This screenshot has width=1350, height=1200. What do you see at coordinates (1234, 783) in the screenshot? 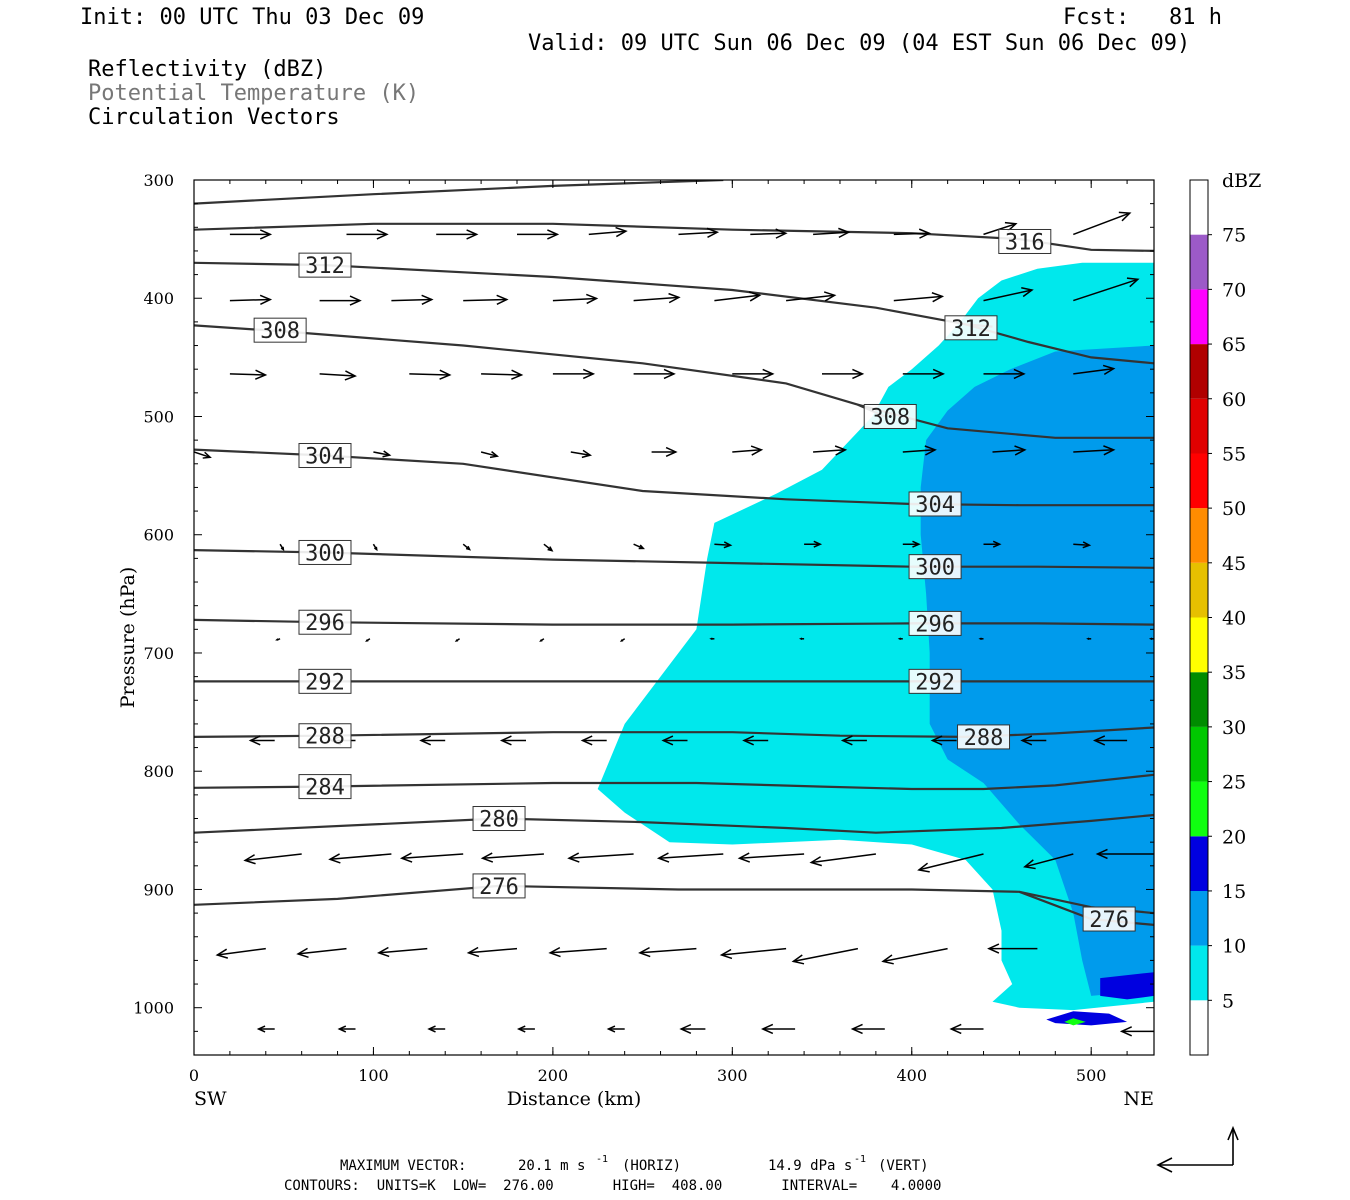
I see `colorbar-label: 25` at bounding box center [1234, 783].